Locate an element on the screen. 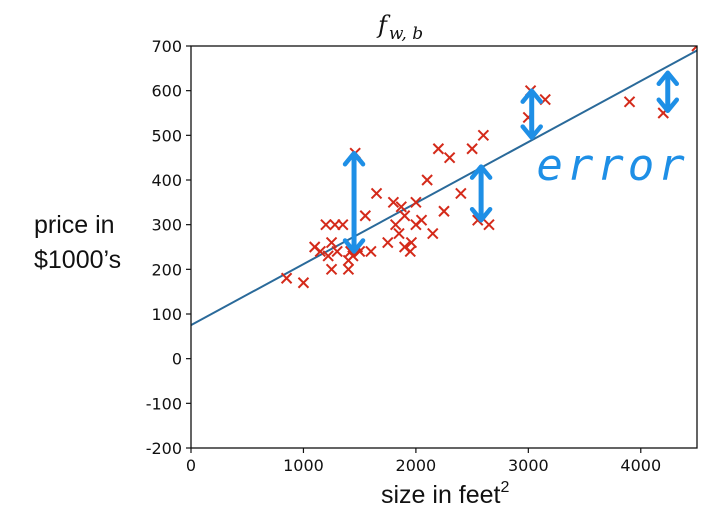 This screenshot has height=514, width=721. y-tick-label: 700 is located at coordinates (166, 46).